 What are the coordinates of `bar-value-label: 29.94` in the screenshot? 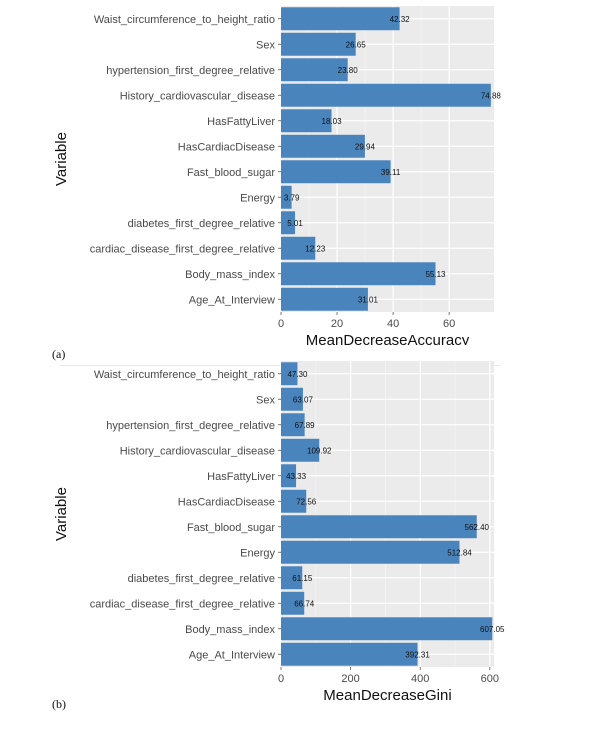 It's located at (365, 146).